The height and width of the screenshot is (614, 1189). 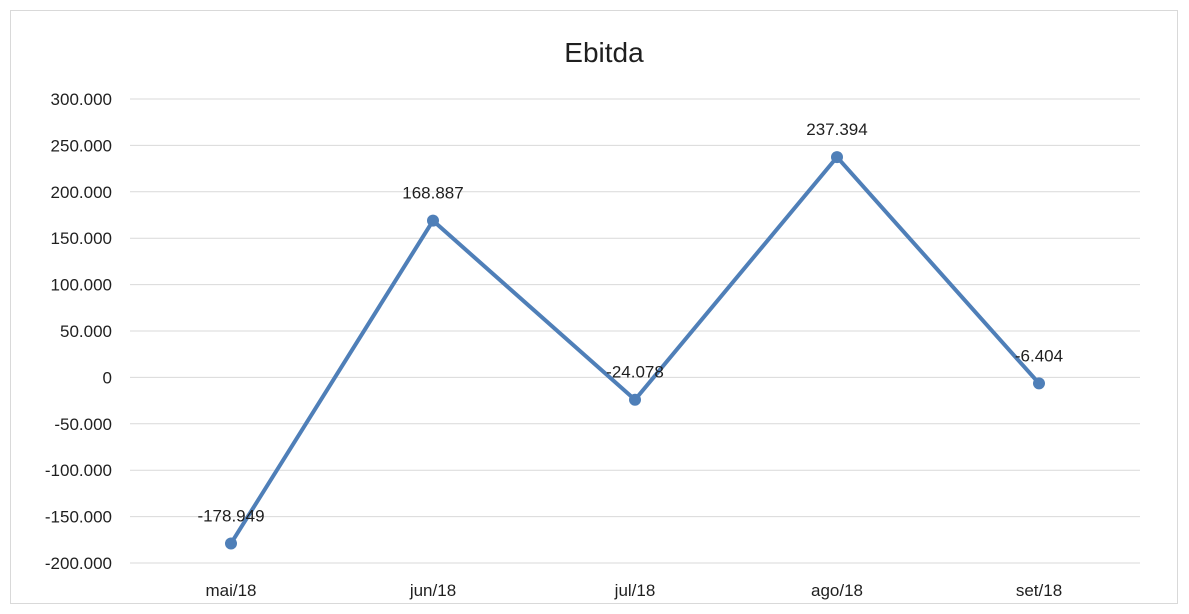 What do you see at coordinates (78, 517) in the screenshot?
I see `y-tick-label: -150.000` at bounding box center [78, 517].